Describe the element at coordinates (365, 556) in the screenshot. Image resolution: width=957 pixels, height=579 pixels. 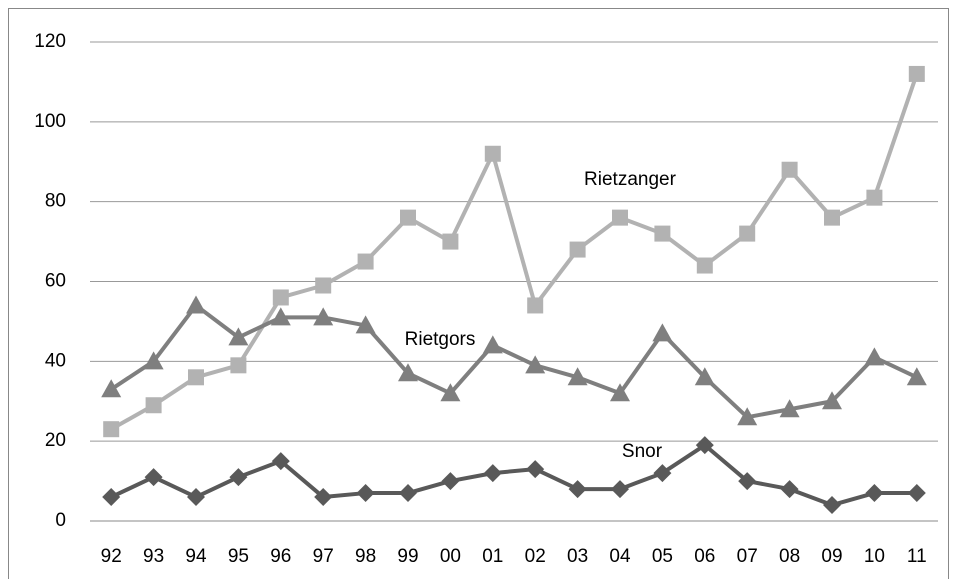
I see `x-tick-label: 98` at that location.